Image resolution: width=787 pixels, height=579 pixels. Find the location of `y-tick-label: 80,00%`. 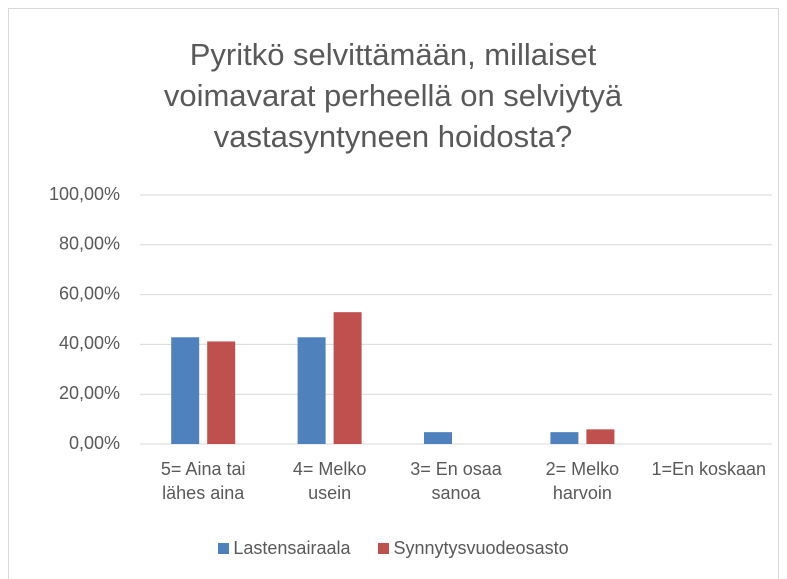

y-tick-label: 80,00% is located at coordinates (89, 244).